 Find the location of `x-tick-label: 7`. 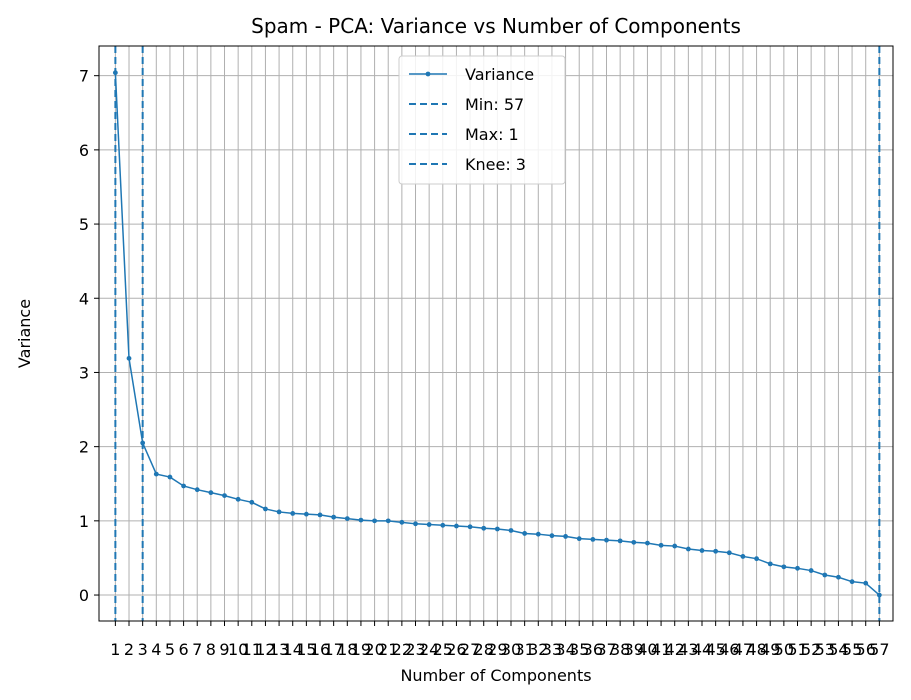

x-tick-label: 7 is located at coordinates (197, 649).